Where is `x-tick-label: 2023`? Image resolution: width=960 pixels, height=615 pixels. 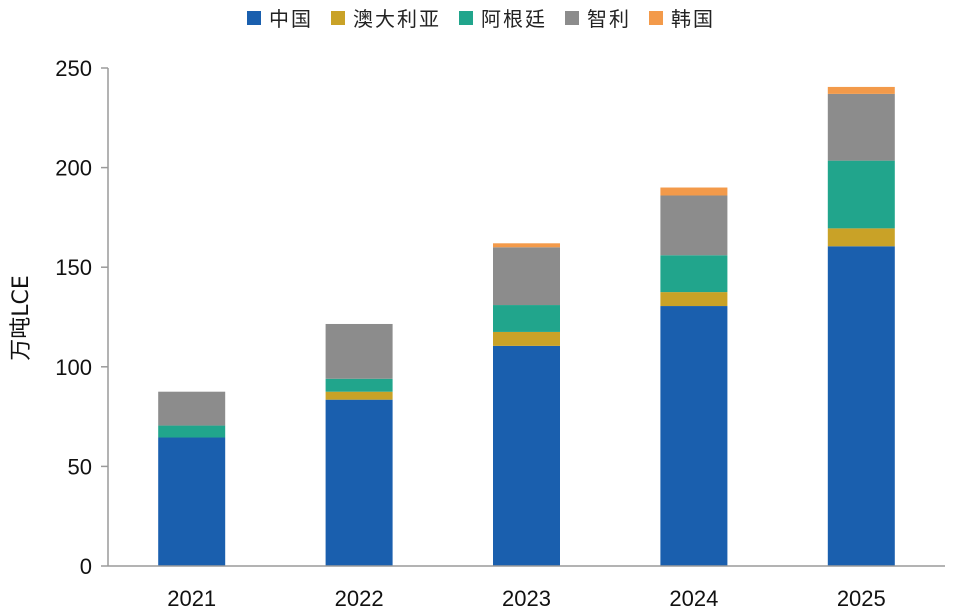 x-tick-label: 2023 is located at coordinates (526, 598).